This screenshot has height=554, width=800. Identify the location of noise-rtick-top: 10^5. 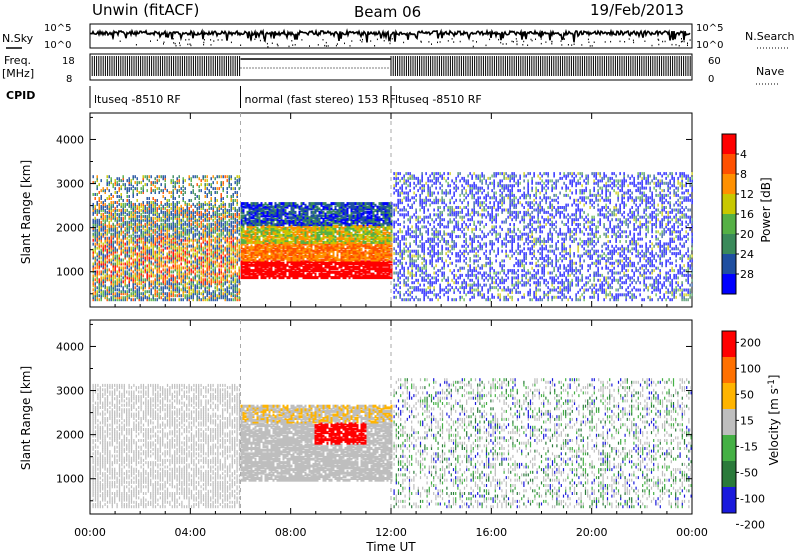
(709, 28).